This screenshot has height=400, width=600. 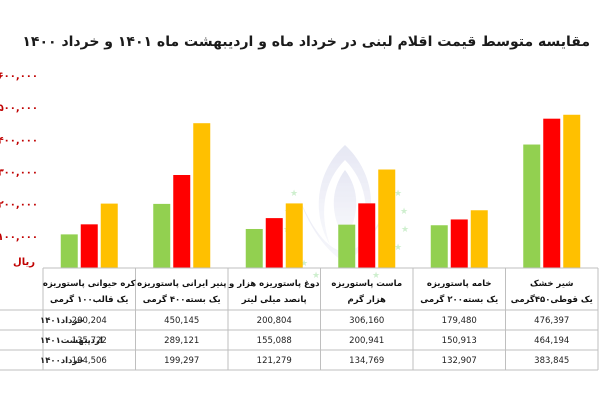 I want to click on legend-row-label: خرداد۱۴۰۱, so click(x=62, y=321).